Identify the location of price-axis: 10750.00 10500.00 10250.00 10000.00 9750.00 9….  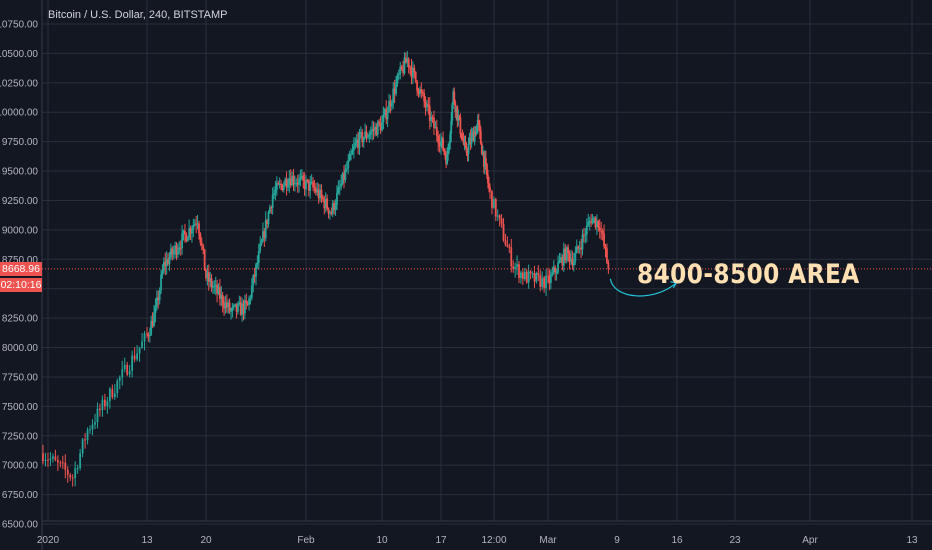
(19, 275).